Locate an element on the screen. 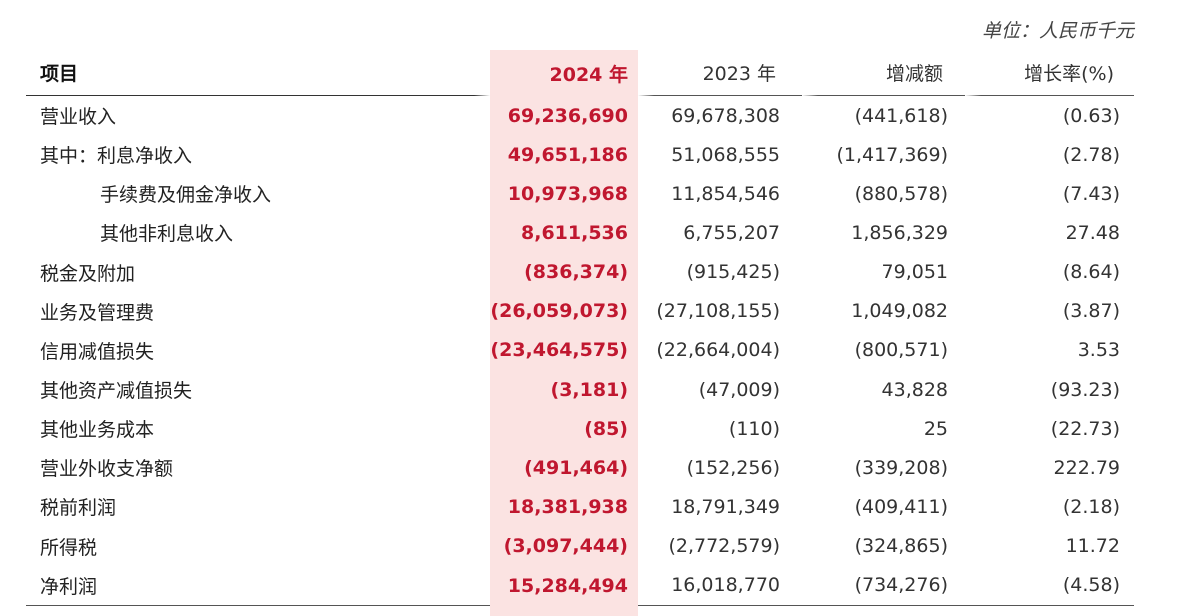 Image resolution: width=1200 pixels, height=616 pixels. table-row: 营业收入 69,236,690 69,678,308 (441,618) (0.63) is located at coordinates (580, 115).